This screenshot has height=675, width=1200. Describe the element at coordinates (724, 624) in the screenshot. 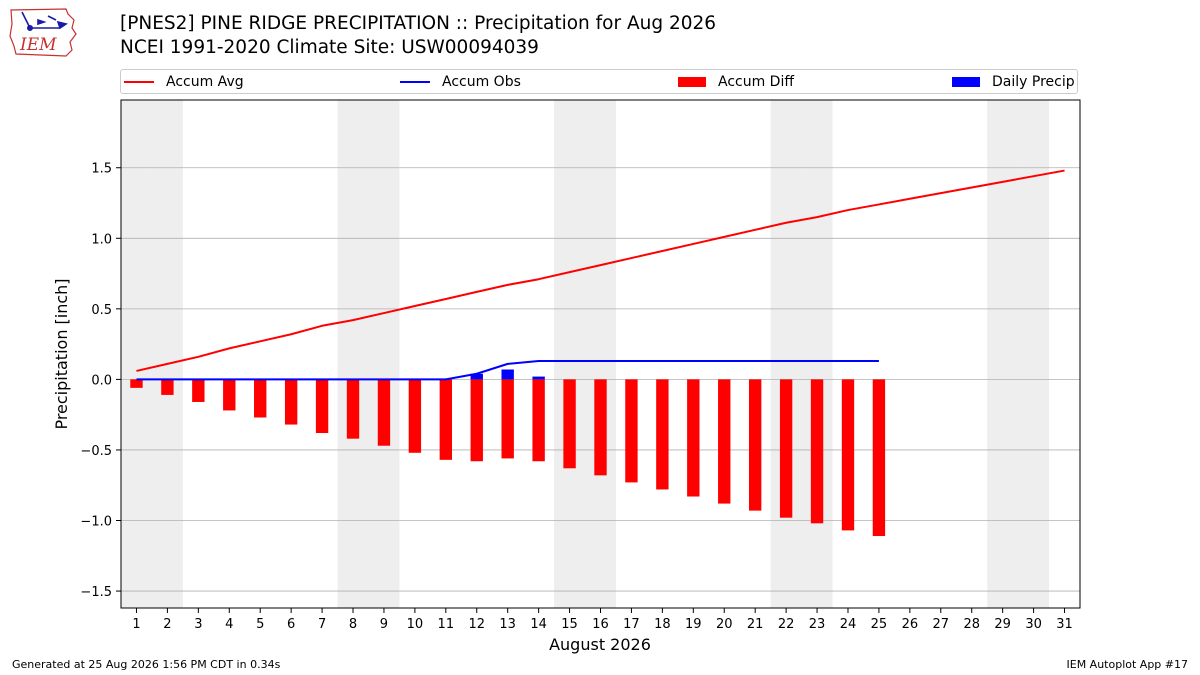

I see `x-tick-label: 20` at that location.